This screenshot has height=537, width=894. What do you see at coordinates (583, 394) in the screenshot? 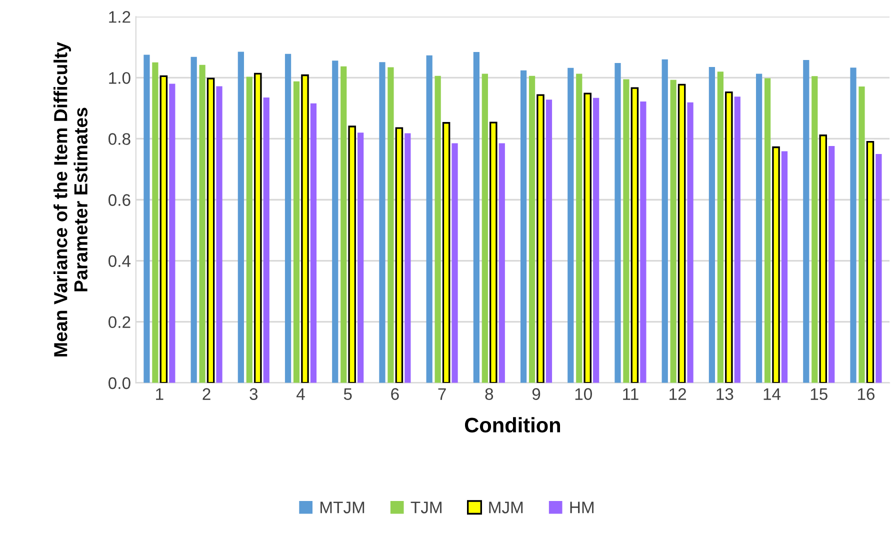
I see `x-tick-label: 10` at bounding box center [583, 394].